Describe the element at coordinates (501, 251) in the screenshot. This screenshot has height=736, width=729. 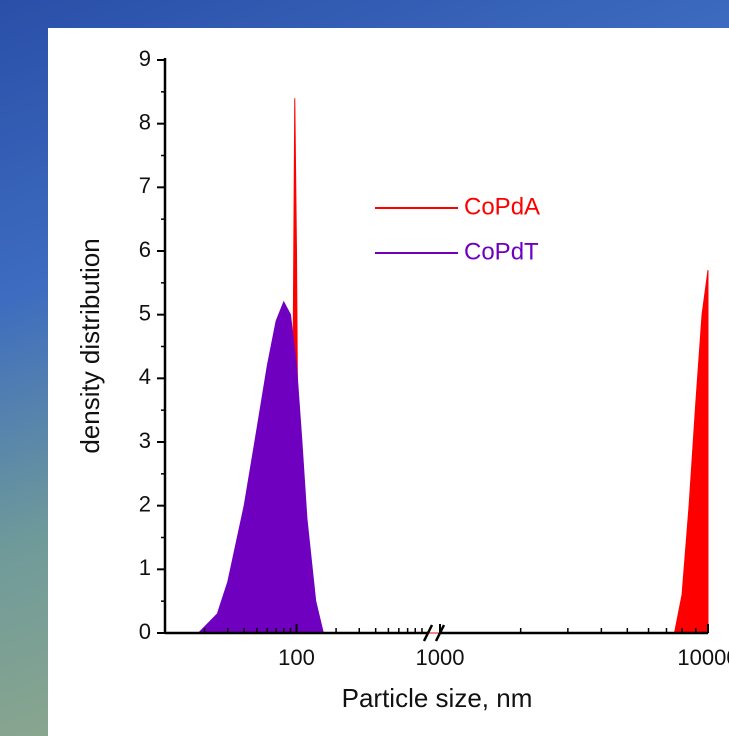
I see `legend-label: CoPdT` at that location.